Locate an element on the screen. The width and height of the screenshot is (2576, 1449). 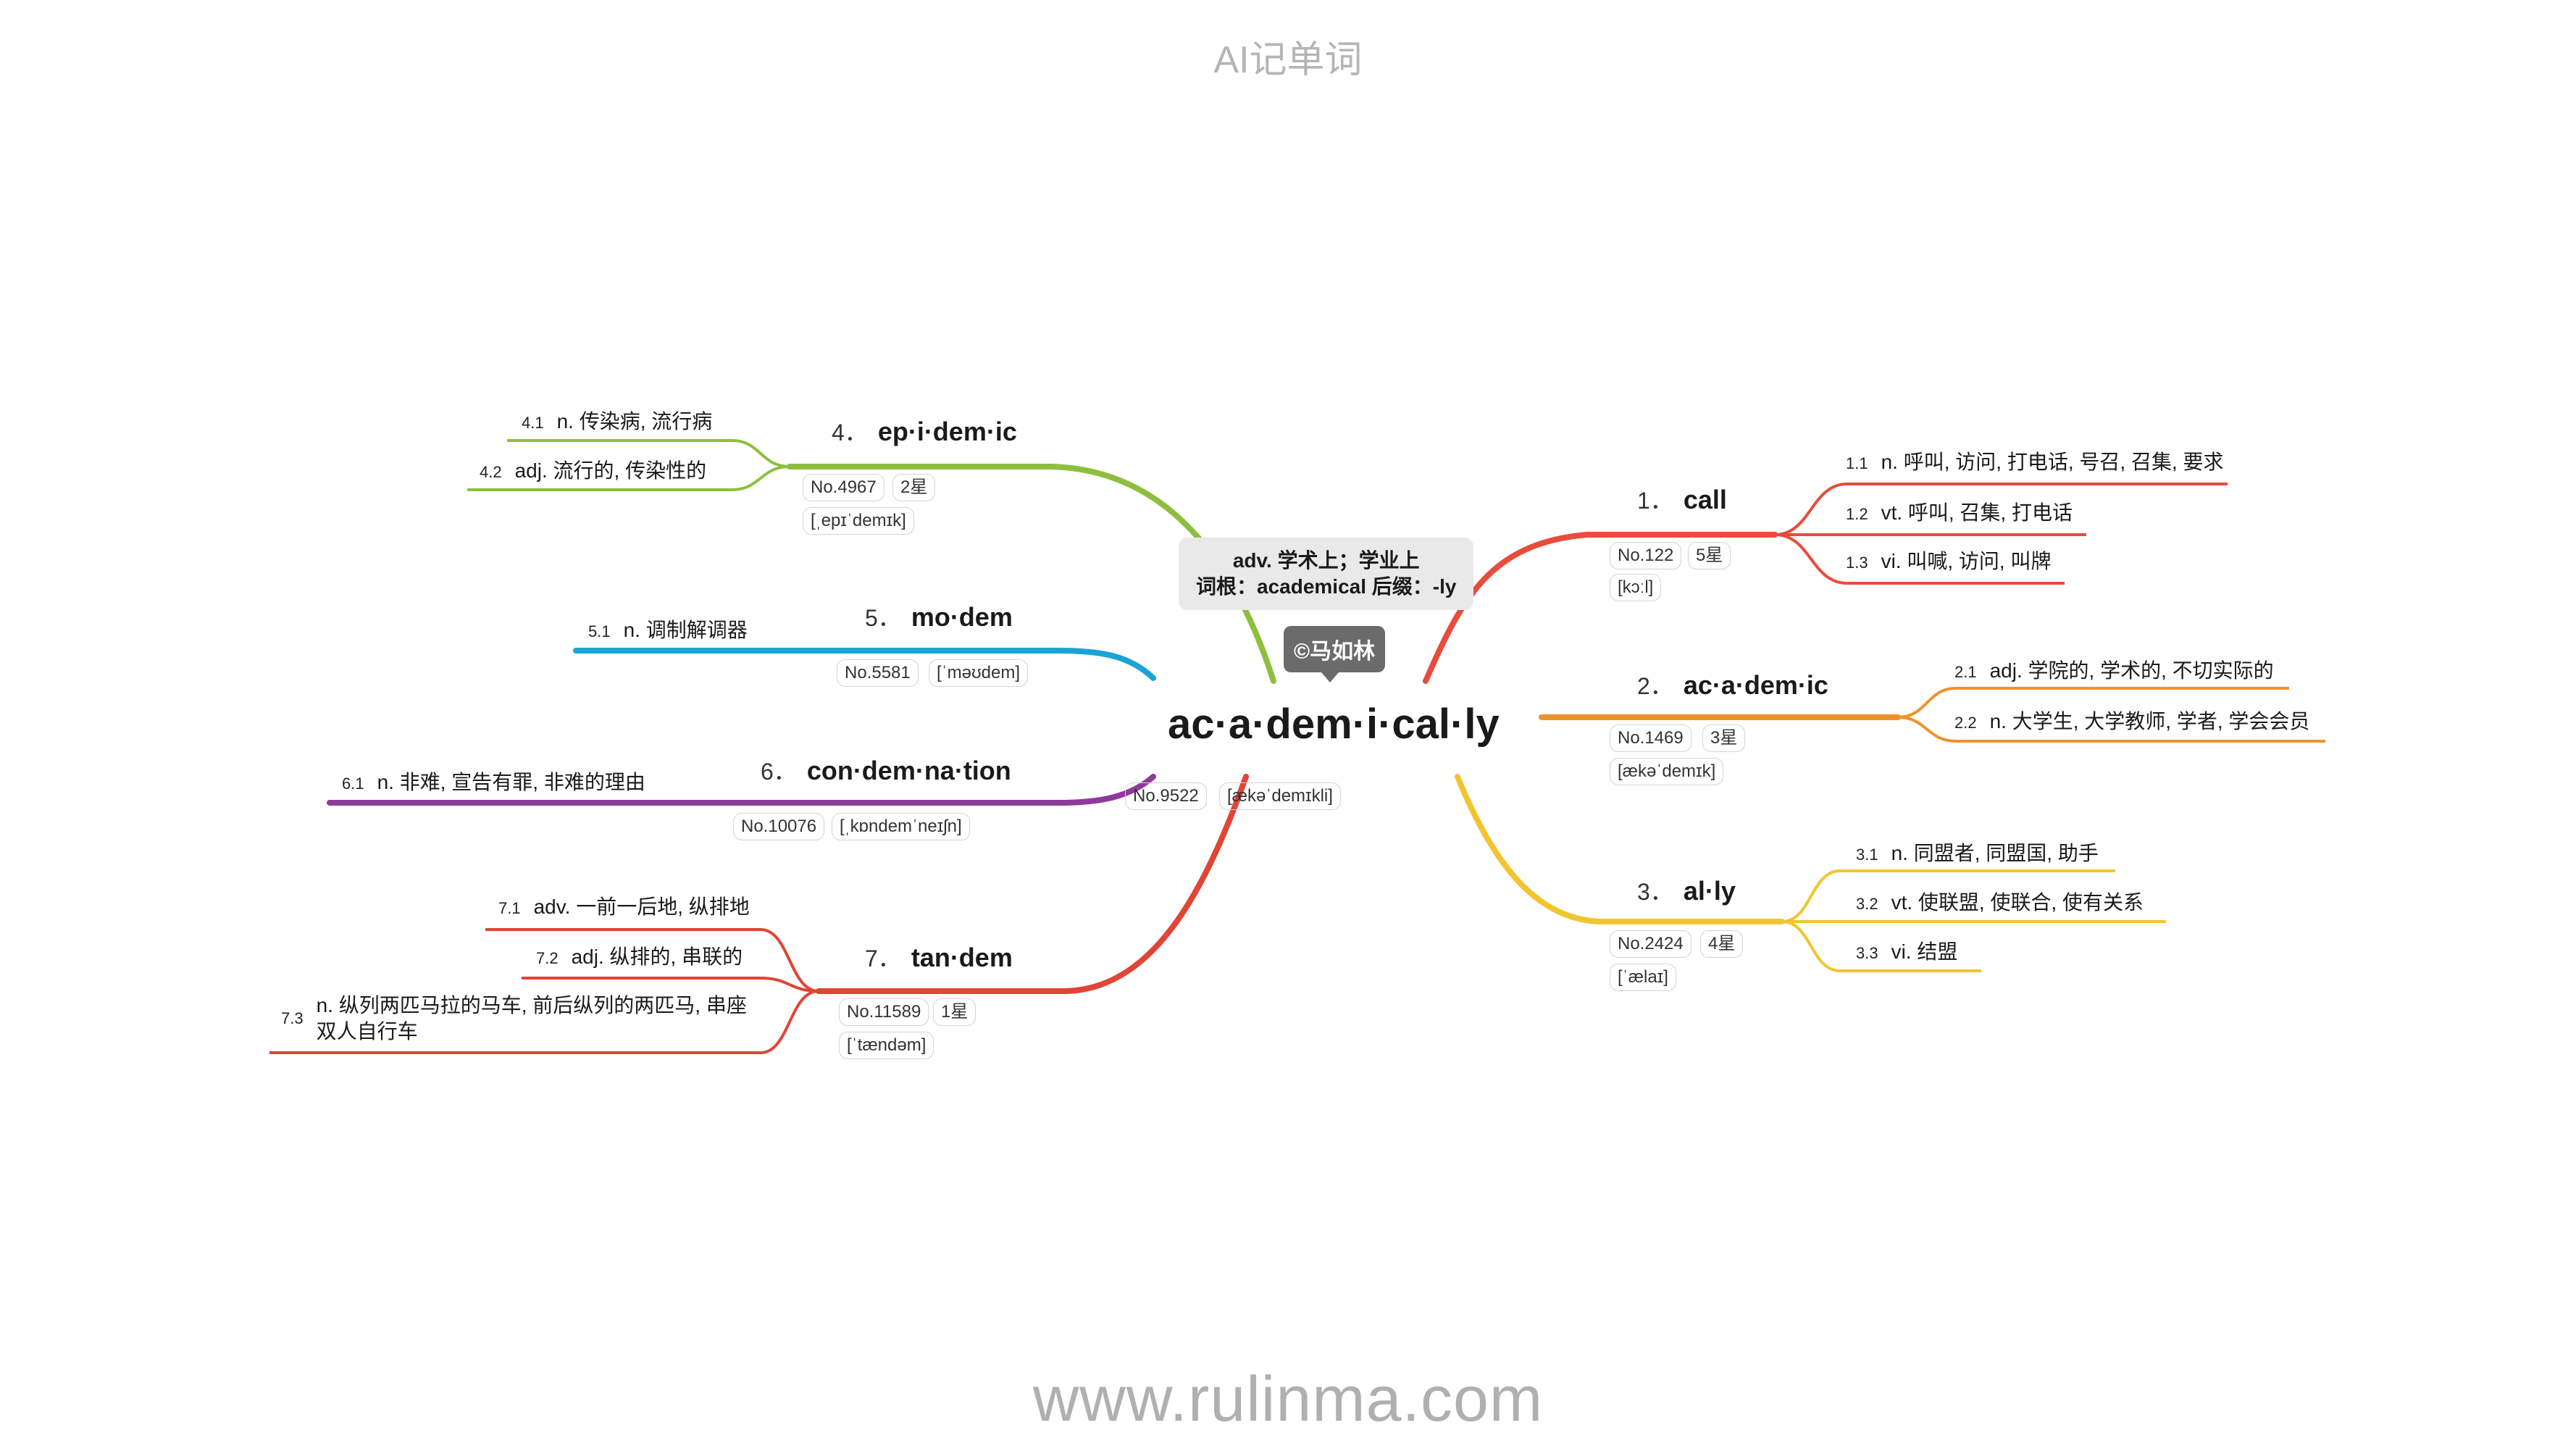
def-1-3: 1.3 vi. 叫喊, 访问, 叫牌 is located at coordinates (1949, 562).